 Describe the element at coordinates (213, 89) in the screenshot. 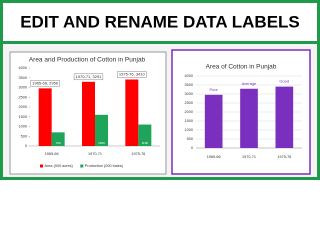

I see `data-label: Poor` at that location.